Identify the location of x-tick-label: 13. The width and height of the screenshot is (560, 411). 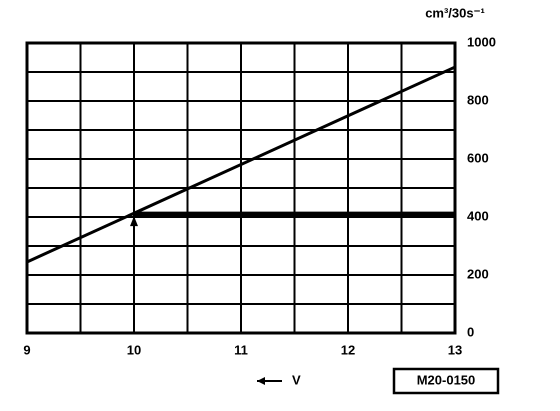
(455, 349).